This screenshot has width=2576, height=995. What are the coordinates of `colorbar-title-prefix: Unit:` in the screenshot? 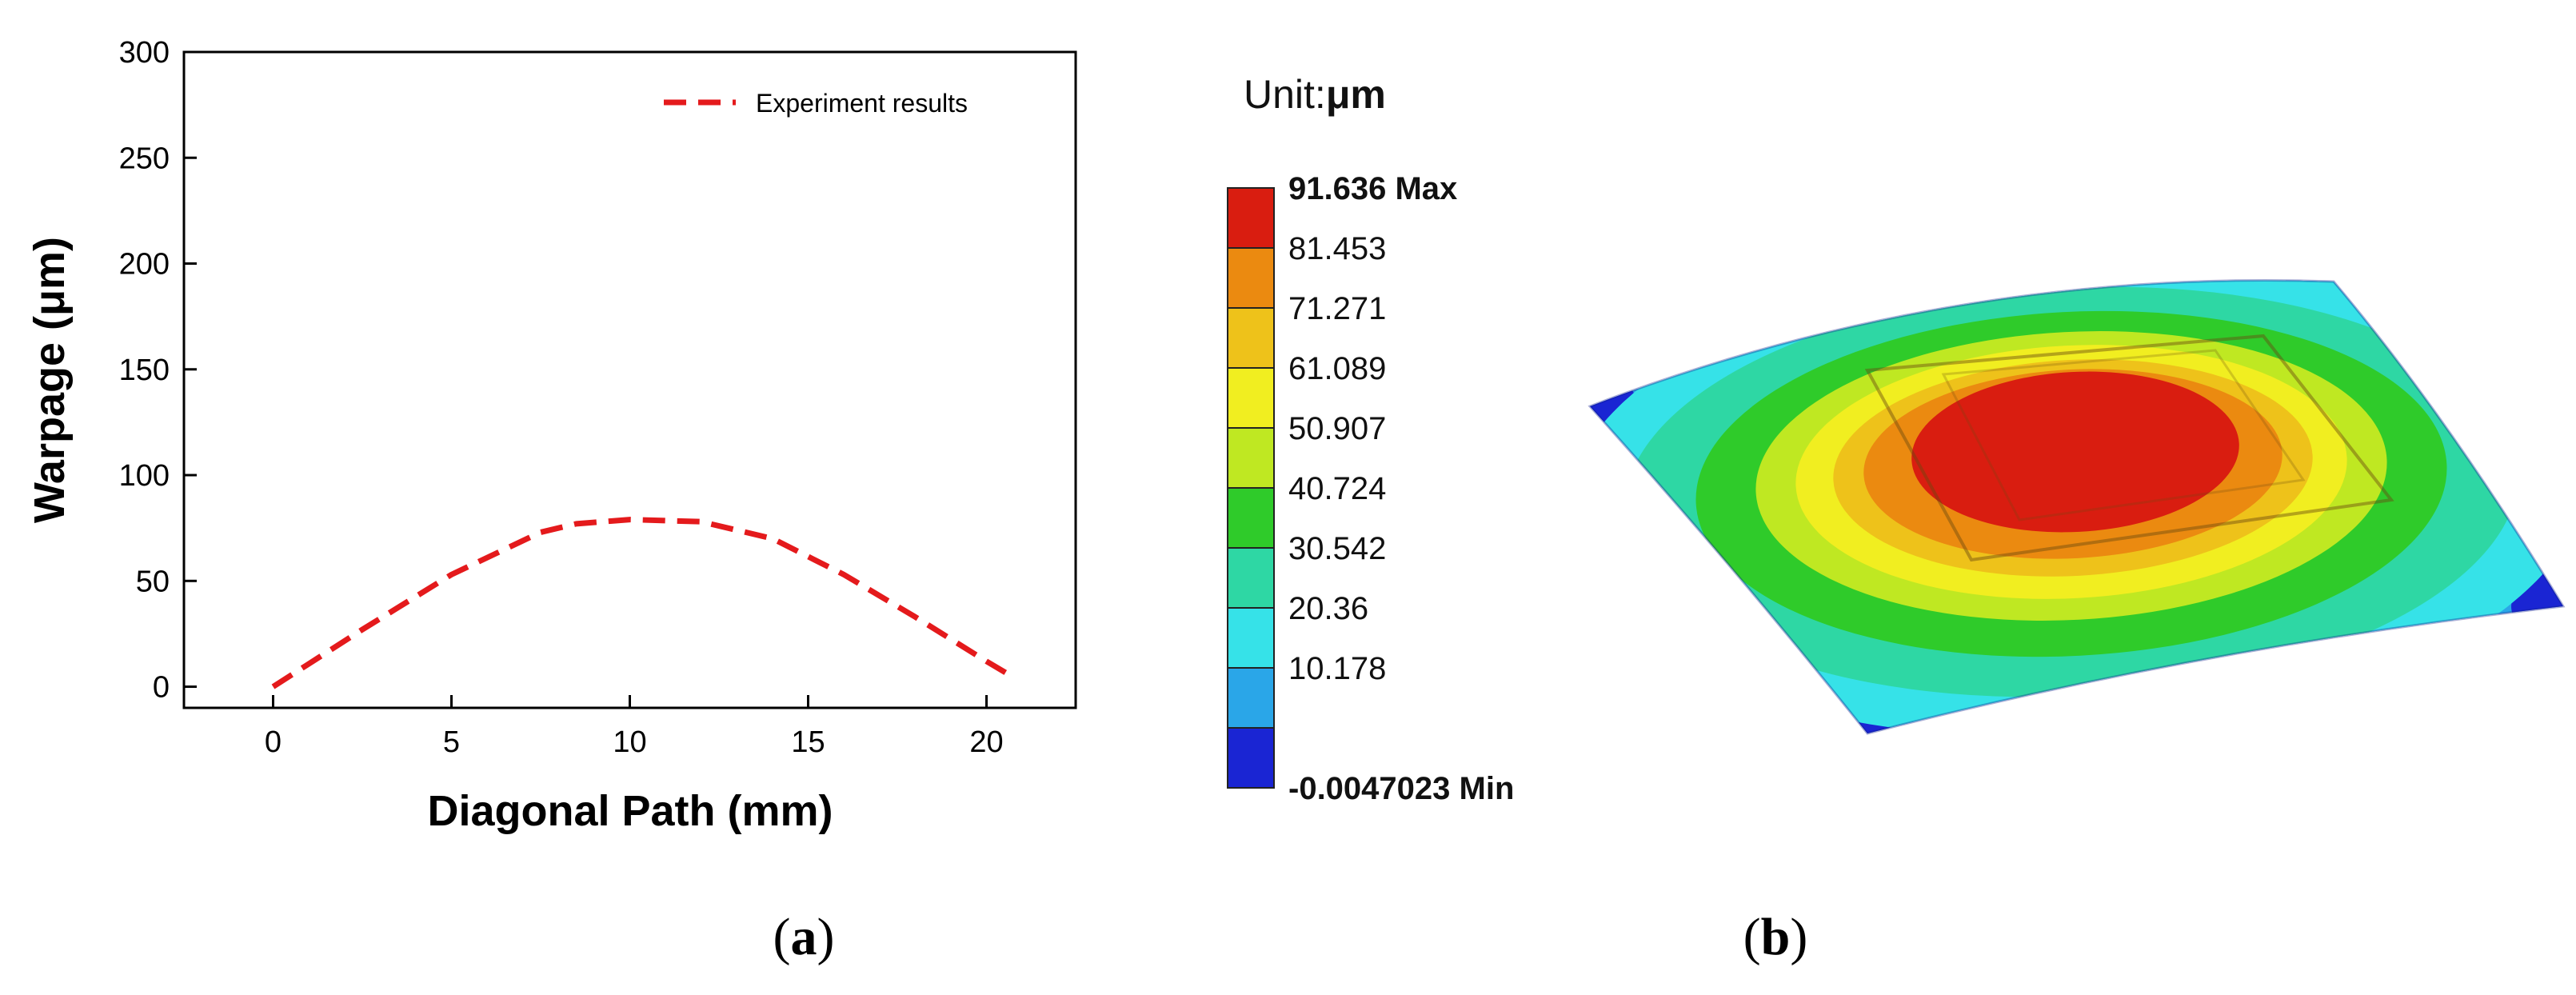 It's located at (1285, 94).